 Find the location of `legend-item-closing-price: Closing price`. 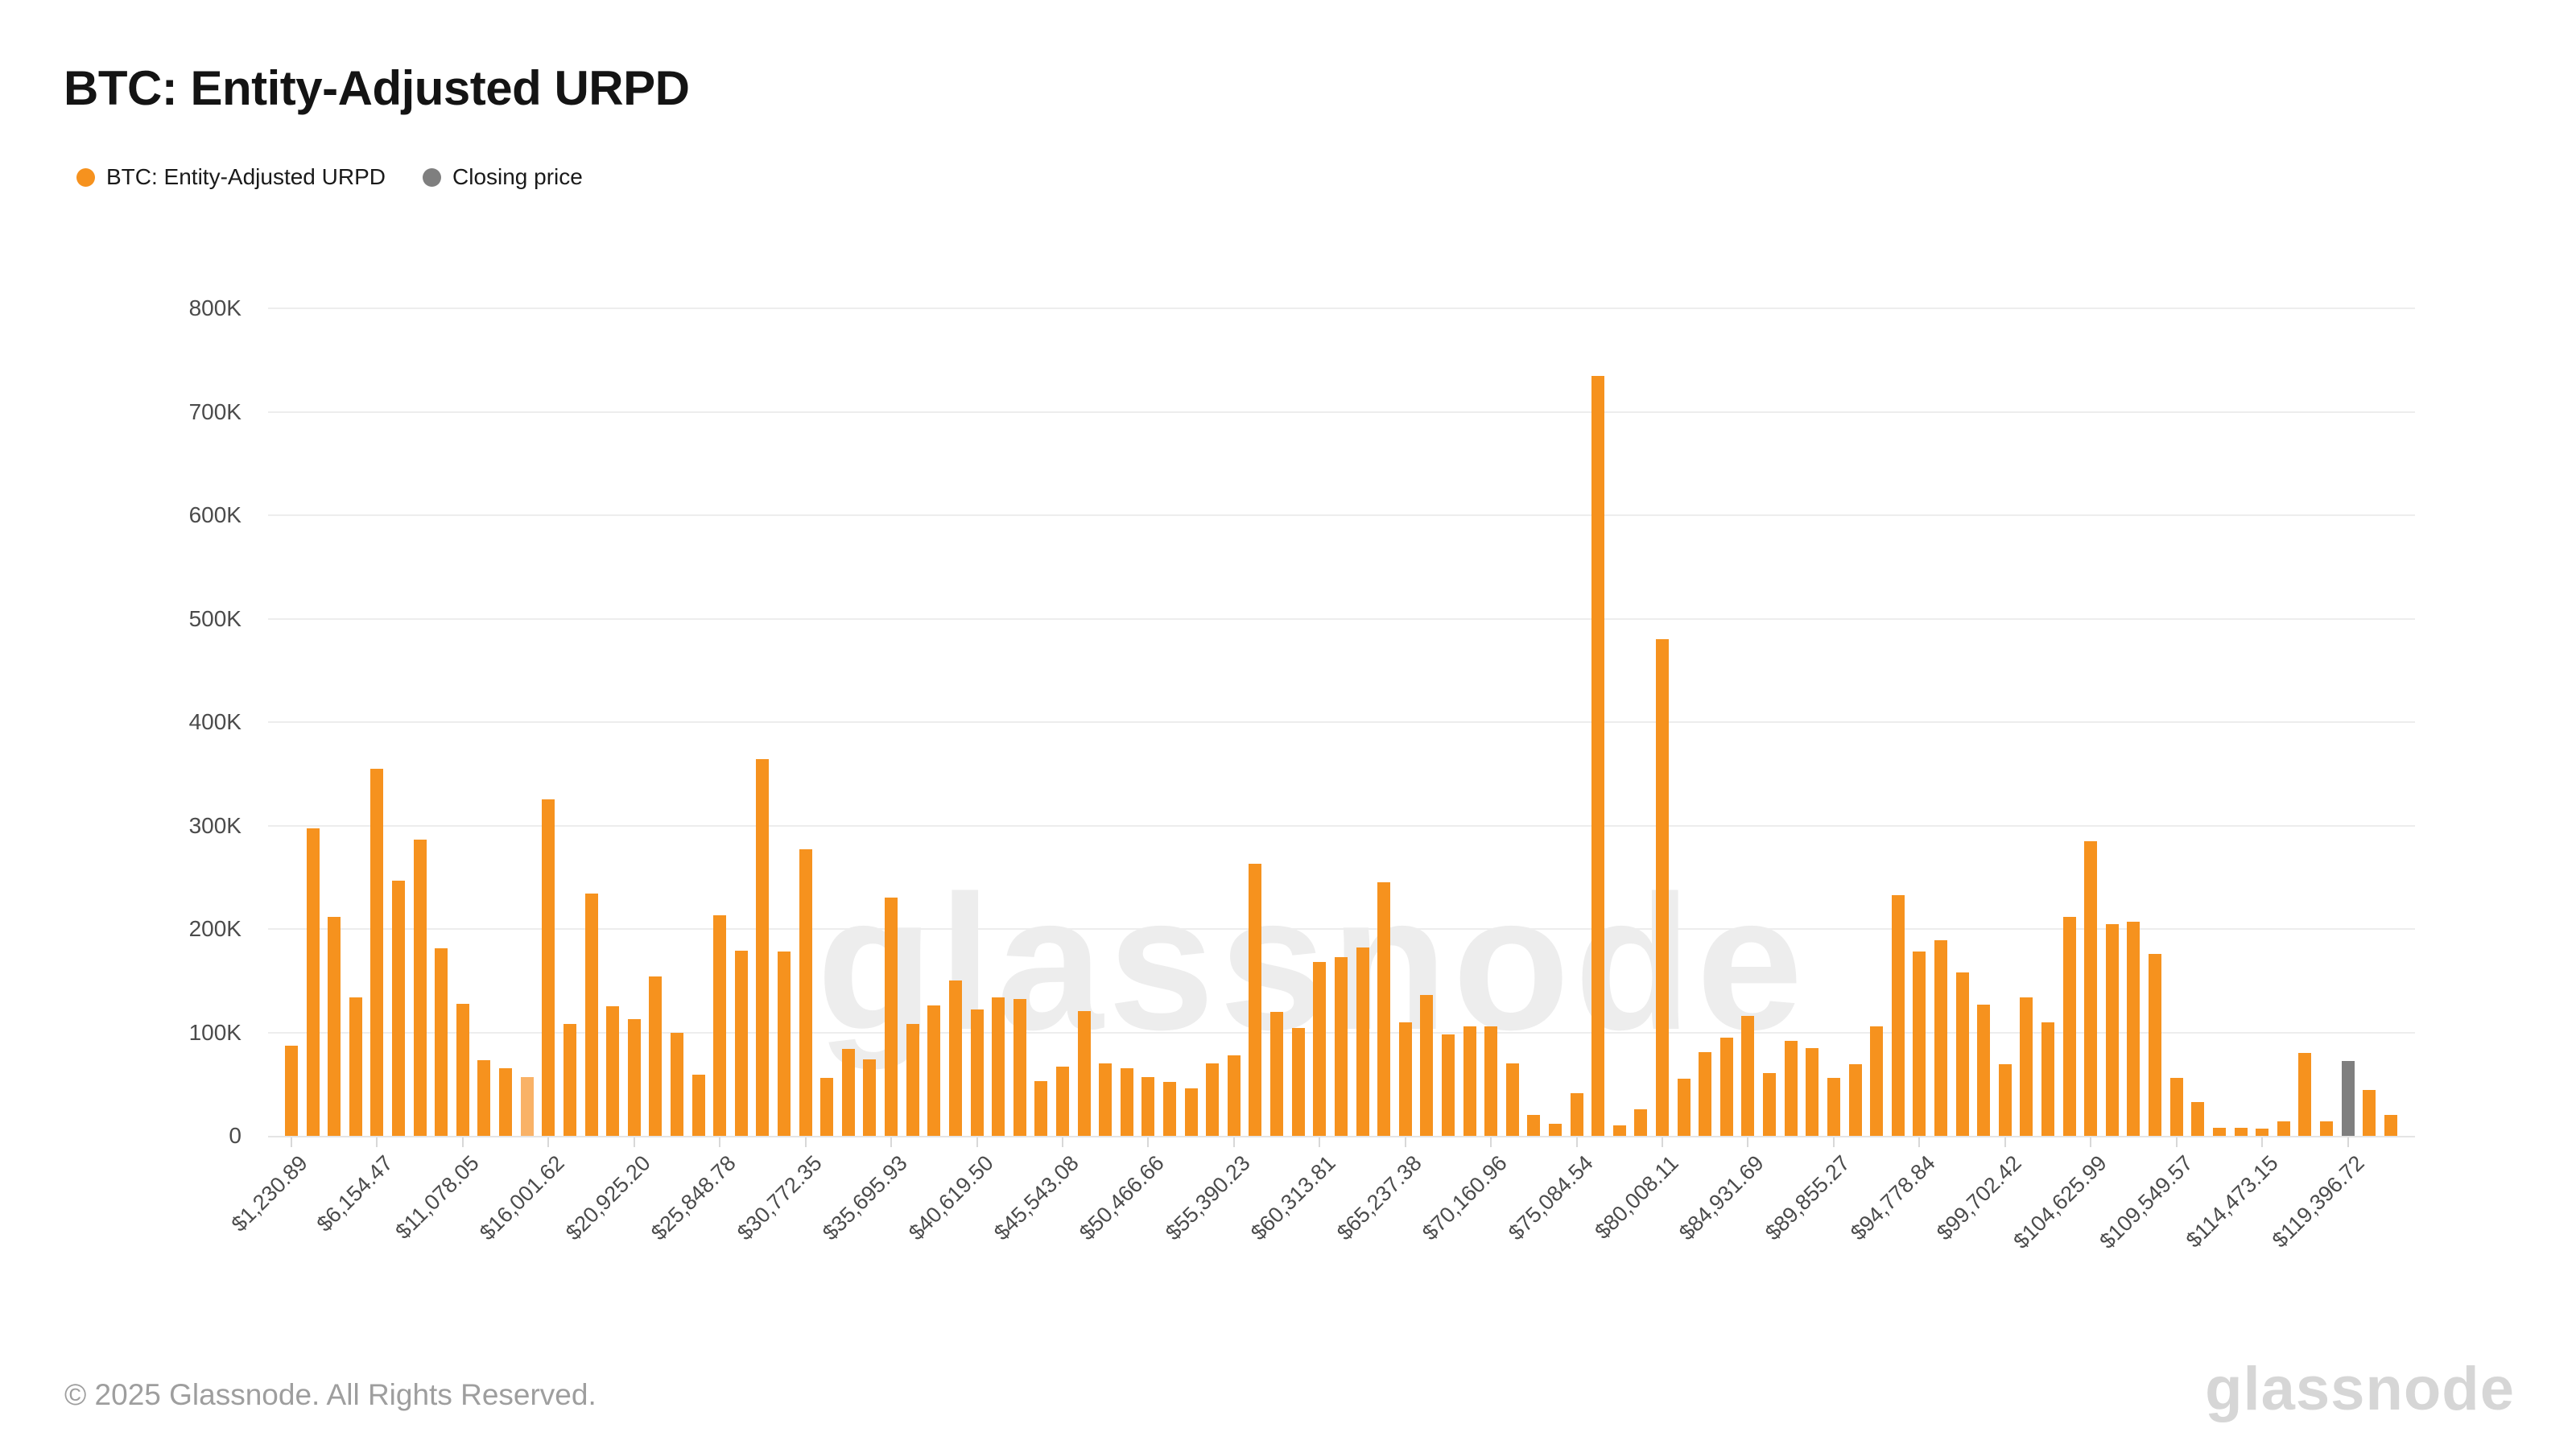

legend-item-closing-price: Closing price is located at coordinates (503, 177).